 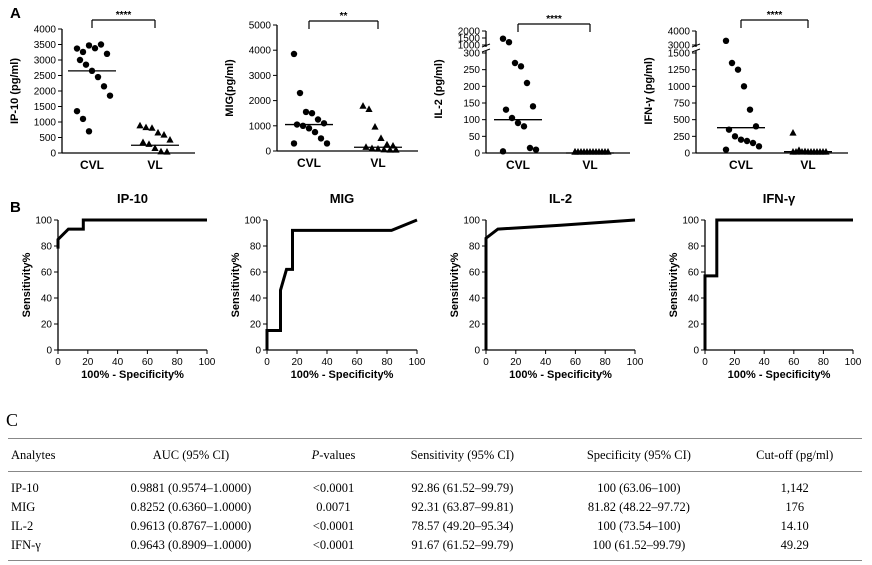 I want to click on x-tick-label: 20, so click(x=88, y=362).